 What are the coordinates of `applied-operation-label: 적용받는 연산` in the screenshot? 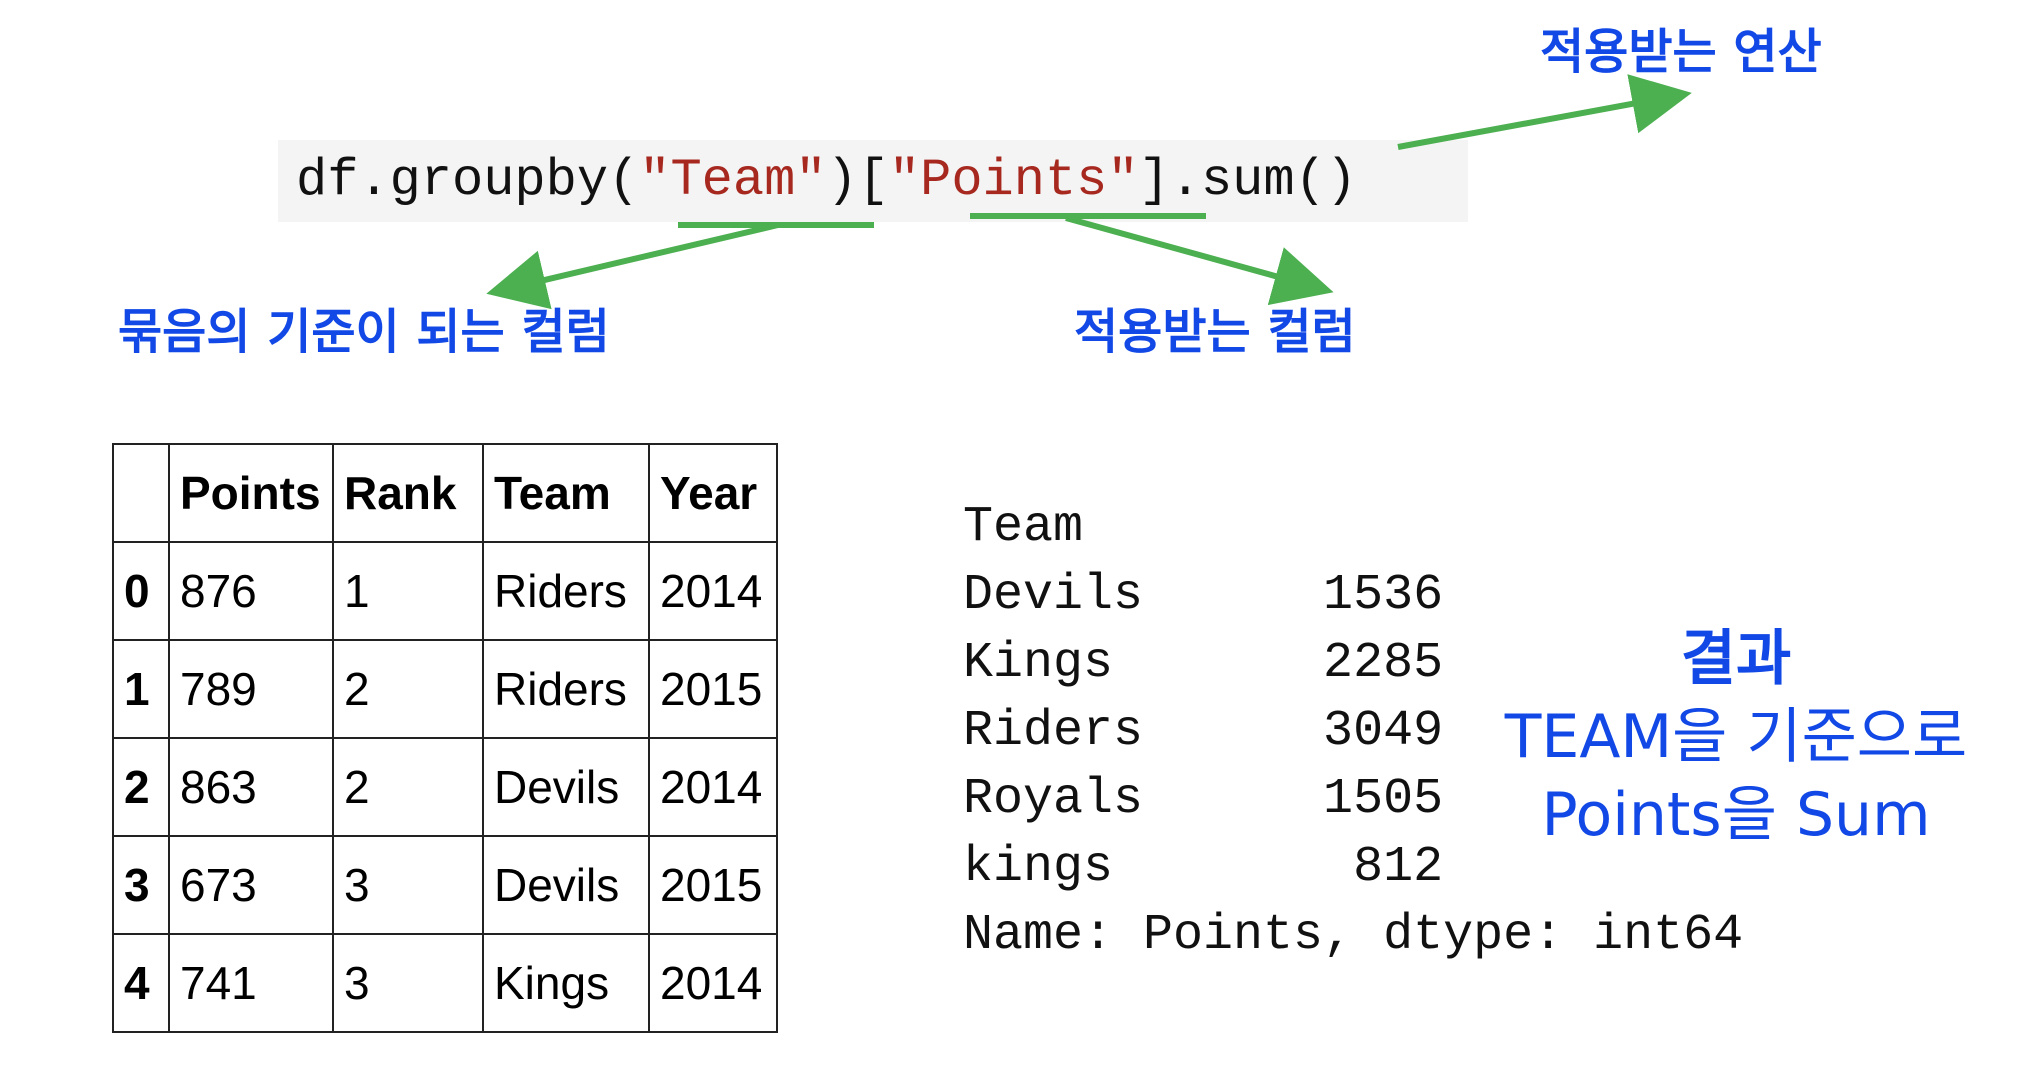 It's located at (1681, 52).